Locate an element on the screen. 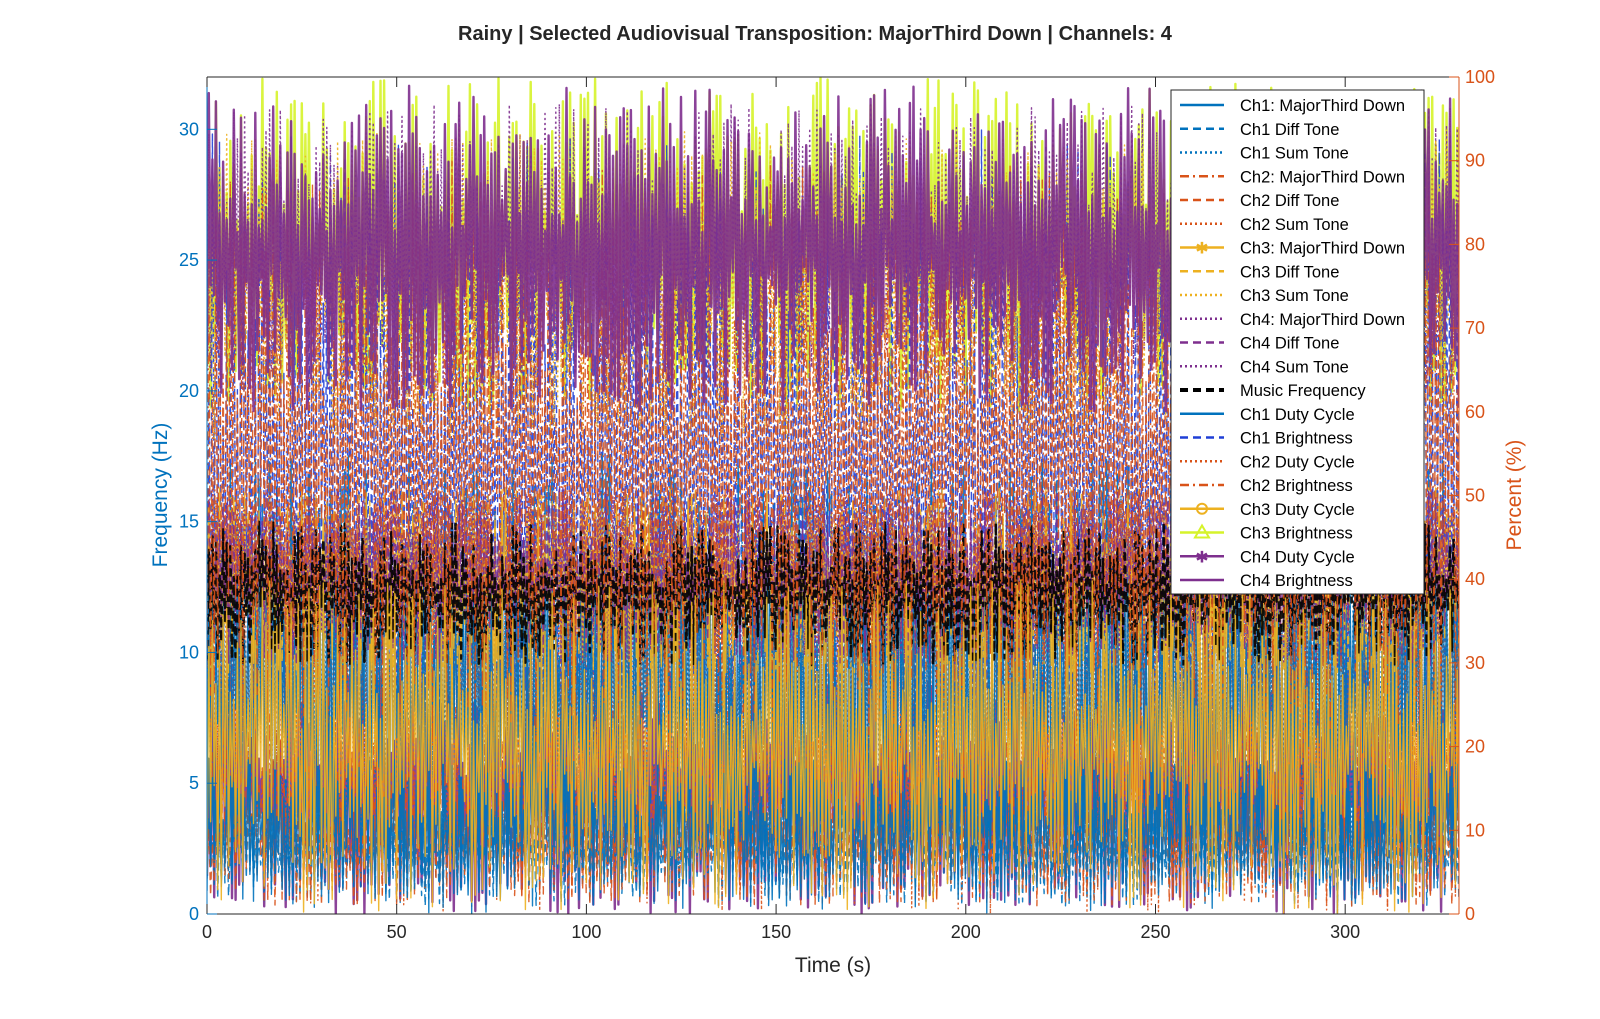  legend-item: Ch3 Duty Cycle is located at coordinates (1267, 510).